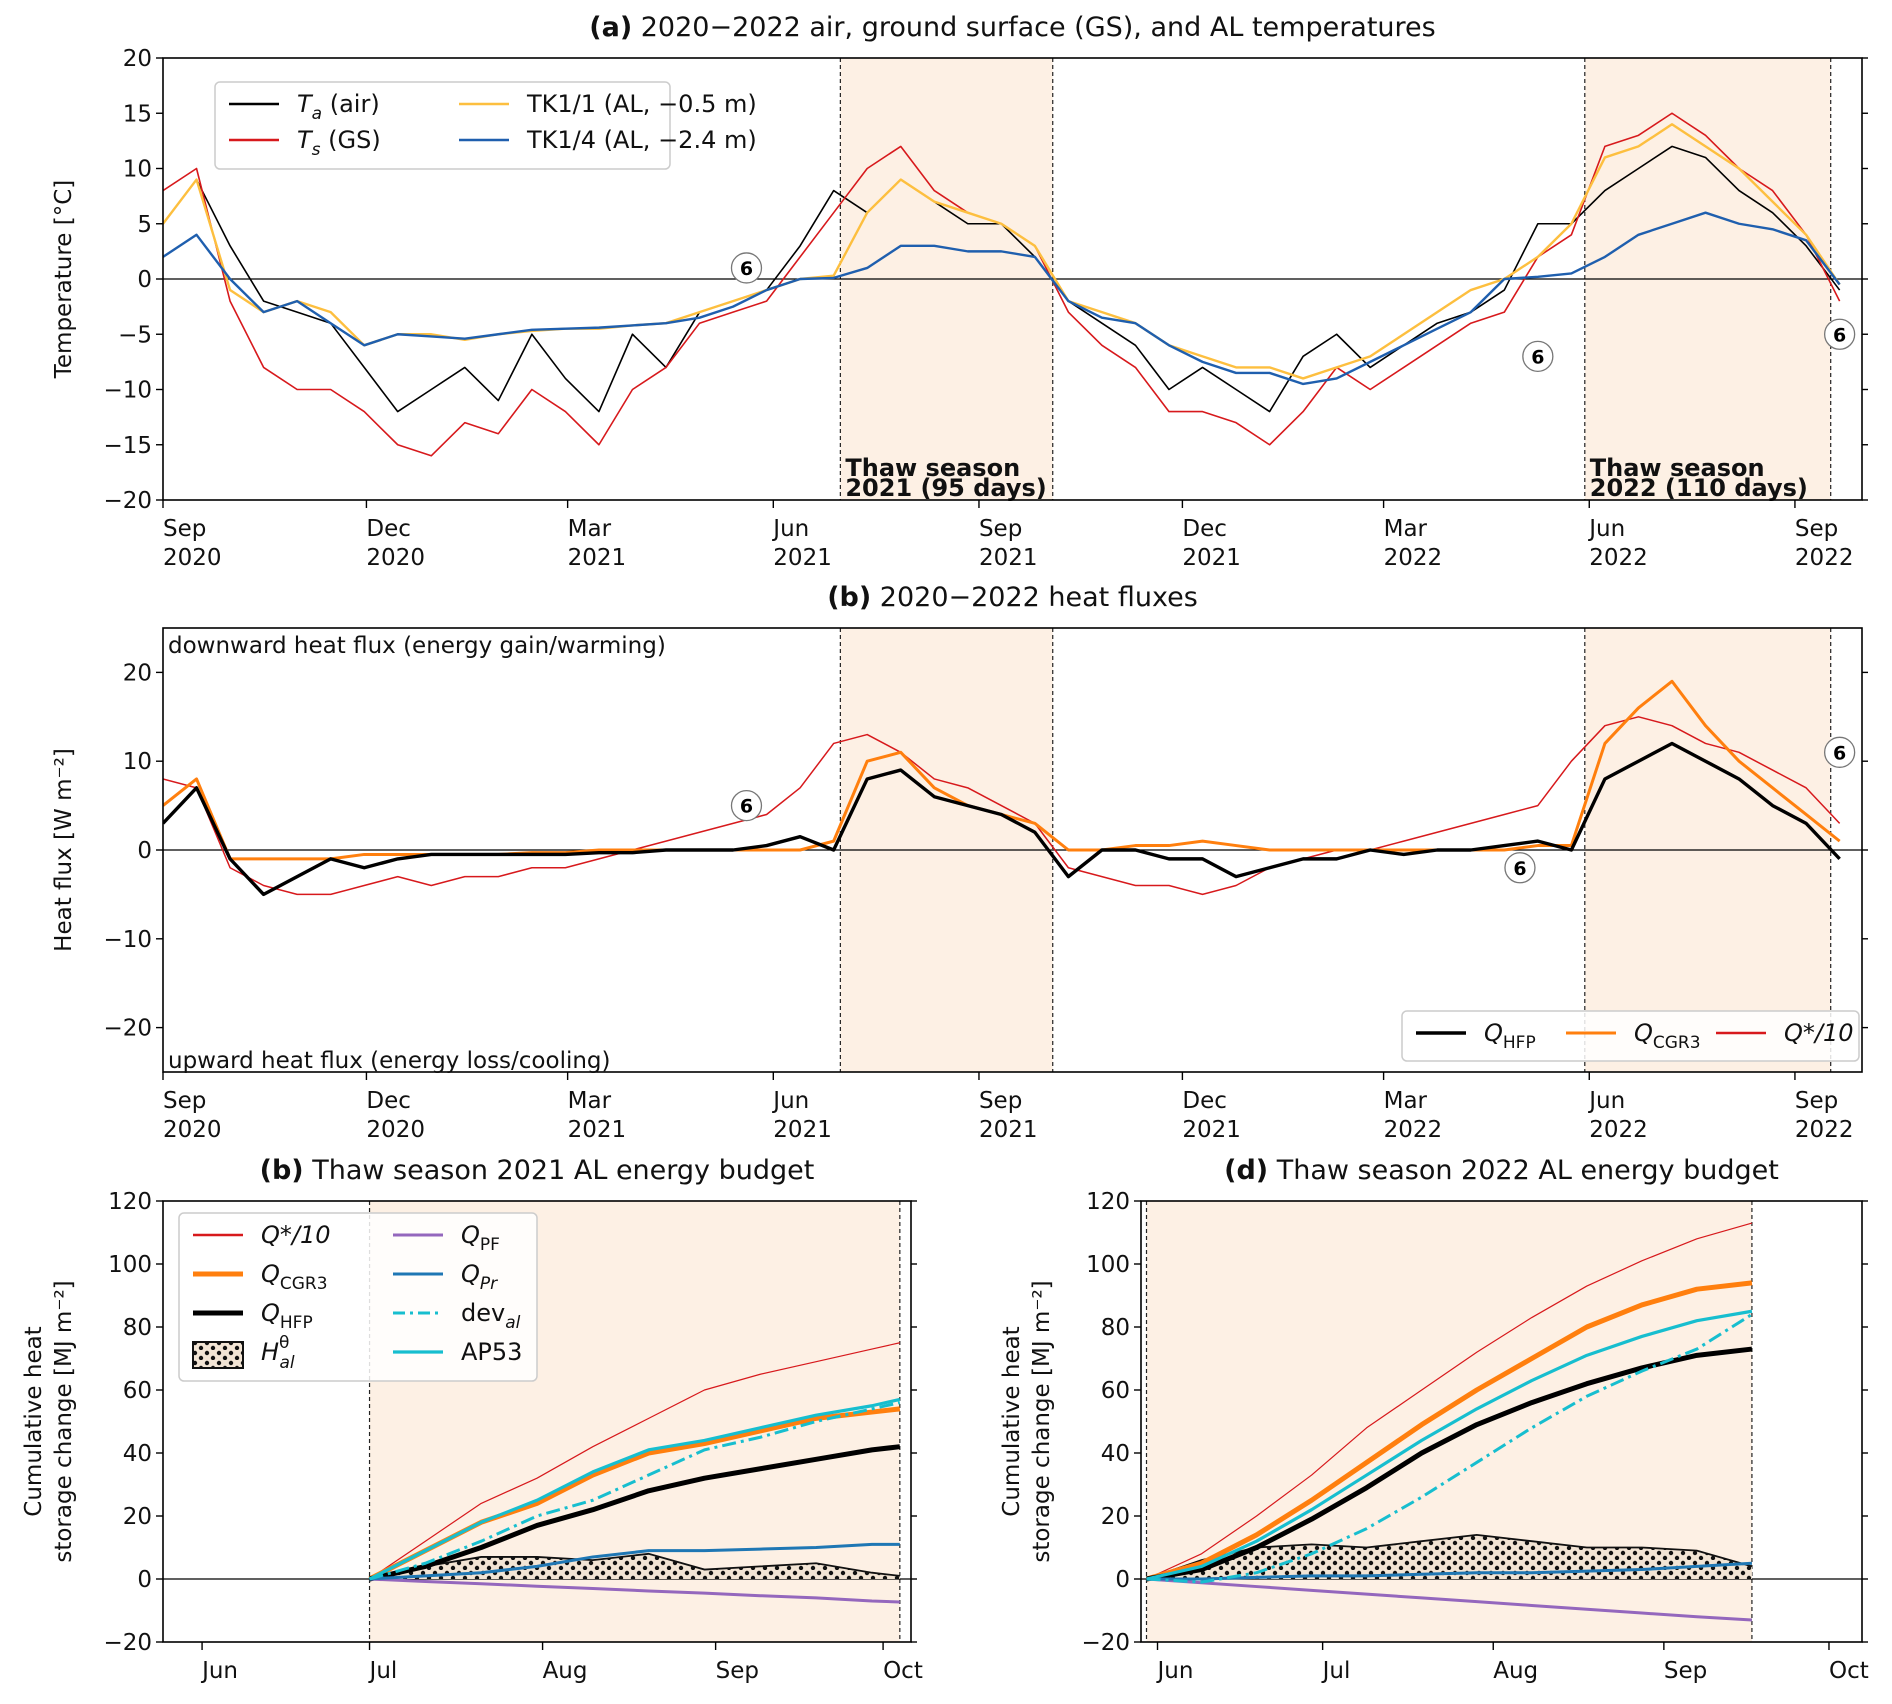  What do you see at coordinates (1034, 597) in the screenshot?
I see `title-text: 2020−2022 heat fluxes` at bounding box center [1034, 597].